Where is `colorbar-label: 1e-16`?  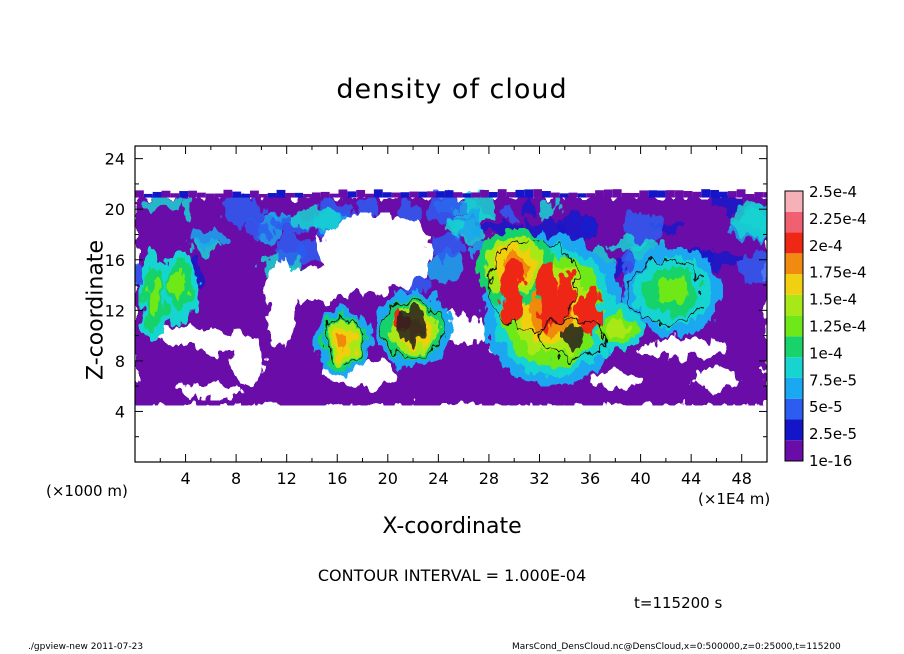 colorbar-label: 1e-16 is located at coordinates (830, 461).